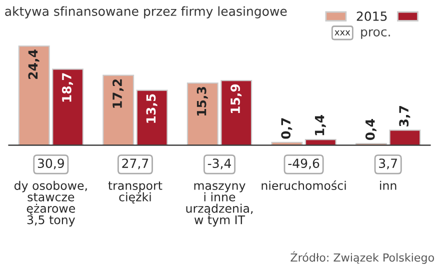 This screenshot has width=439, height=274. What do you see at coordinates (404, 116) in the screenshot?
I see `data-label: 3,7` at bounding box center [404, 116].